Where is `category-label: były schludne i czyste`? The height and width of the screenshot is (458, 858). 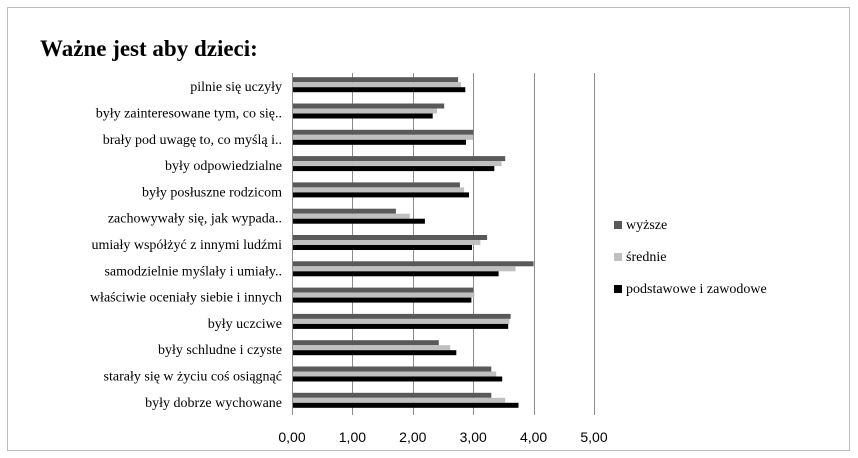
category-label: były schludne i czyste is located at coordinates (220, 350).